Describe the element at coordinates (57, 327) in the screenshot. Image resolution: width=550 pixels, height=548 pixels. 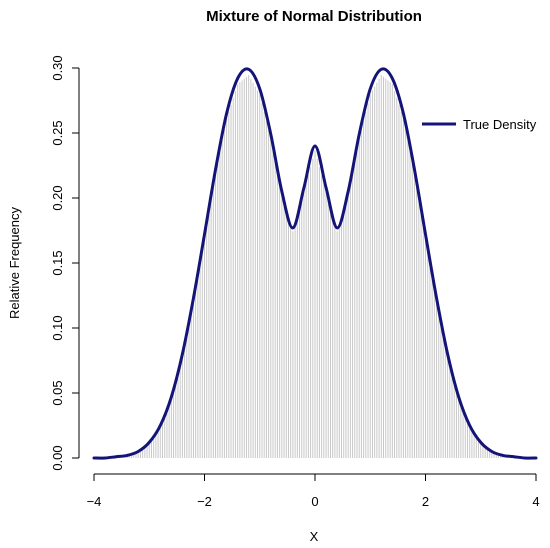
I see `y-tick-label: 0.10` at that location.